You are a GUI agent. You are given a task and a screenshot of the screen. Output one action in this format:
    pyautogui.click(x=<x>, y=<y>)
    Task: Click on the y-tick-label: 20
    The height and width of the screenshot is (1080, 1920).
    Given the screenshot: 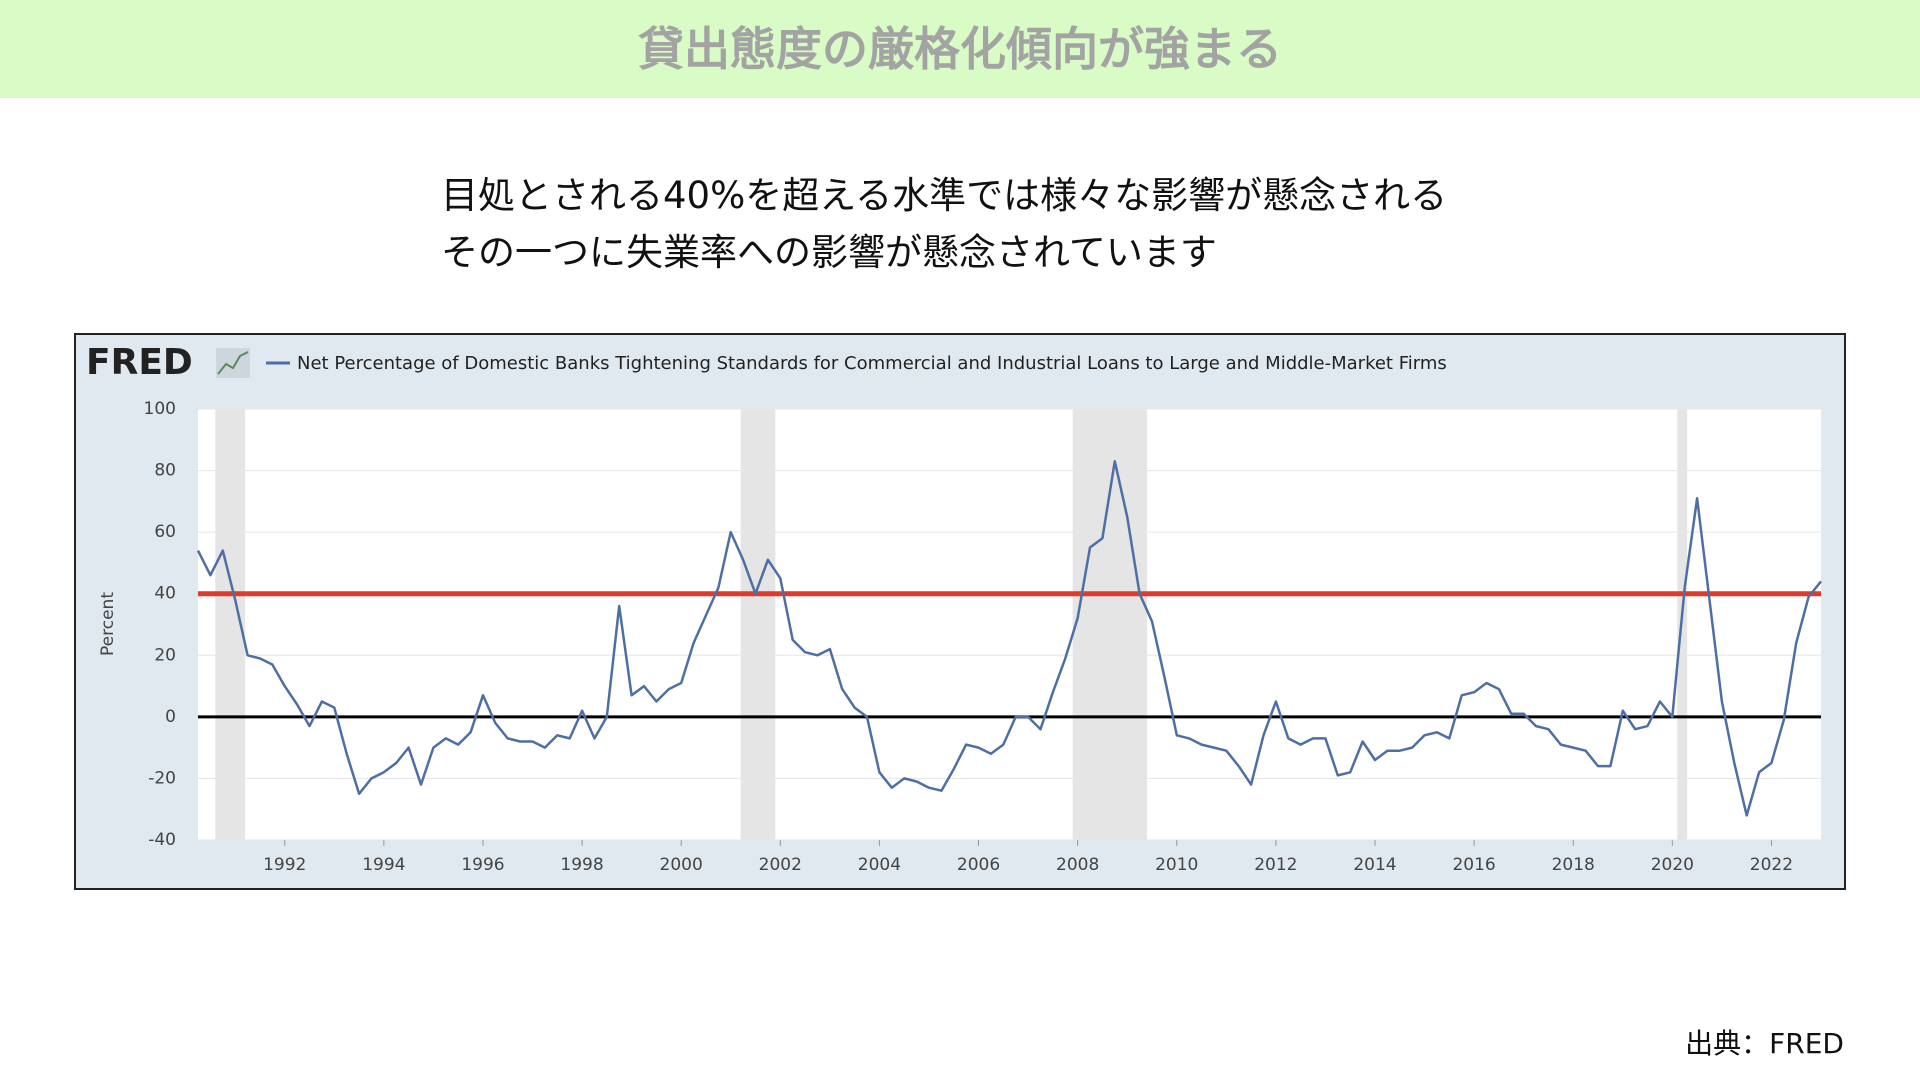 What is the action you would take?
    pyautogui.click(x=165, y=655)
    